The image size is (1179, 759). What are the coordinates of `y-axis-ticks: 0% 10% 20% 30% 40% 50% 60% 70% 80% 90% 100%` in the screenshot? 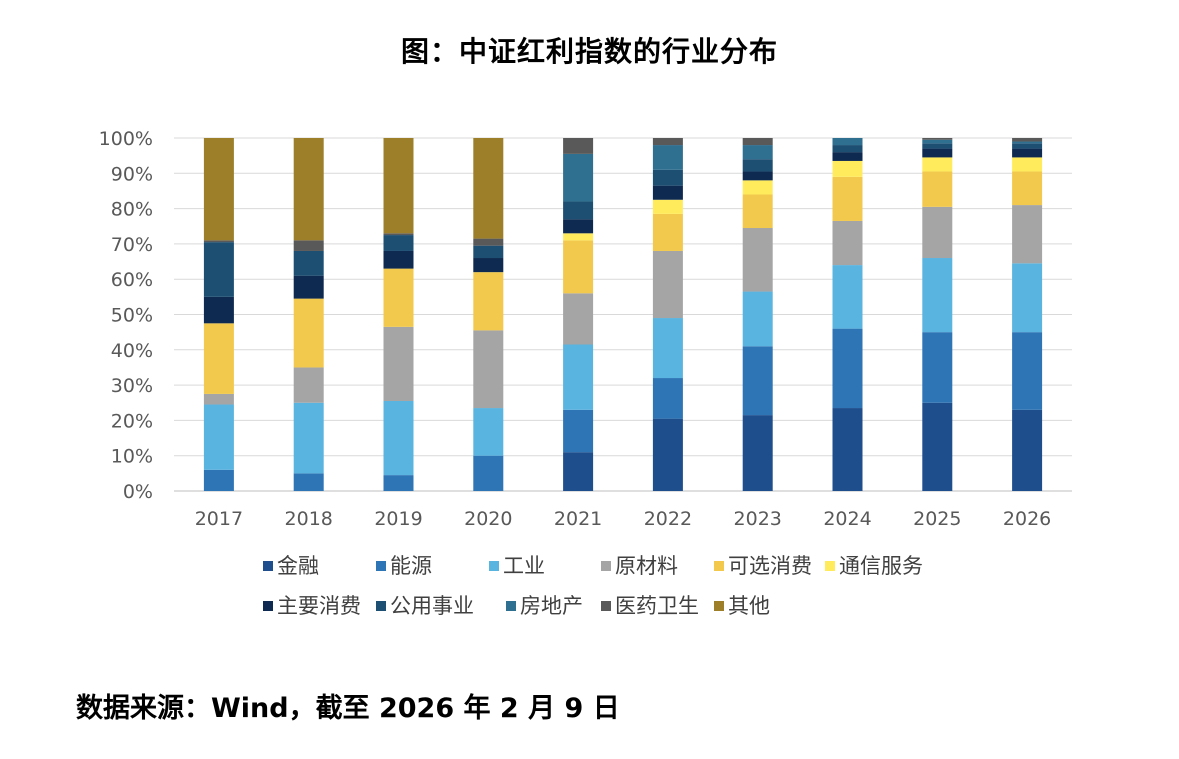 It's located at (126, 315).